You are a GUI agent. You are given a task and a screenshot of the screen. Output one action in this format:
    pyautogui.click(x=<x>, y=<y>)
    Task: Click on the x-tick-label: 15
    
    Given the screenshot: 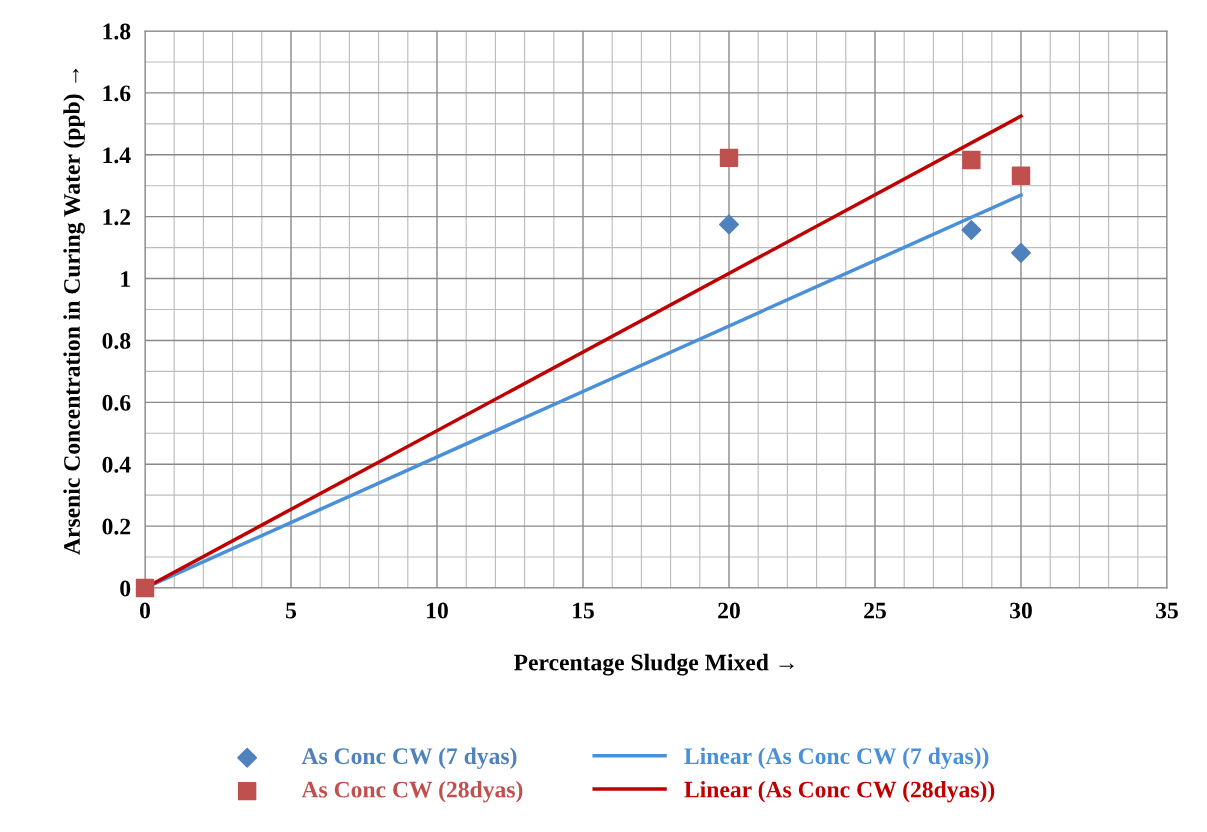 What is the action you would take?
    pyautogui.click(x=583, y=610)
    